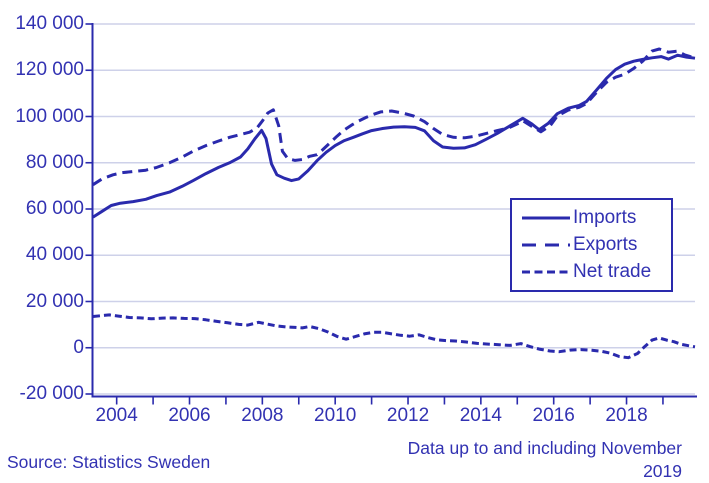  What do you see at coordinates (54, 208) in the screenshot?
I see `y-axis-label: 60 000` at bounding box center [54, 208].